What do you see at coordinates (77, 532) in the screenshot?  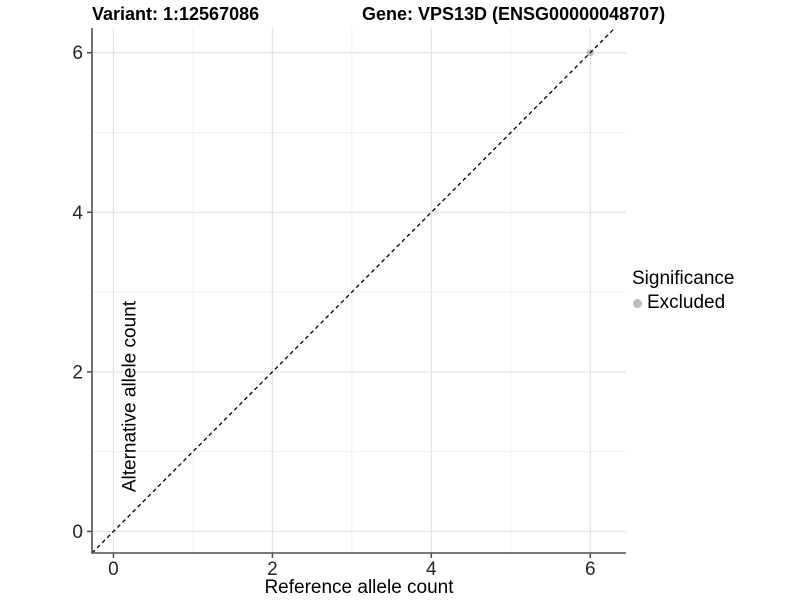 I see `y-tick-label: 0` at bounding box center [77, 532].